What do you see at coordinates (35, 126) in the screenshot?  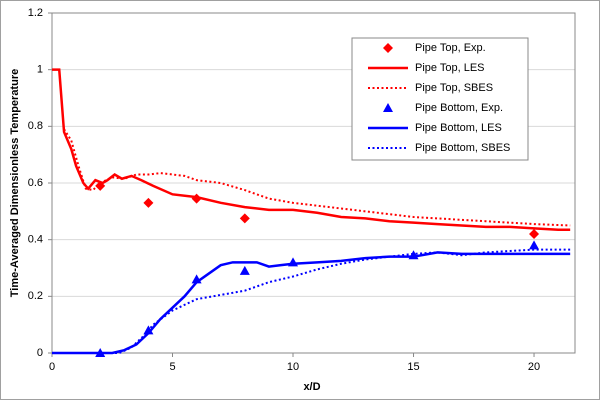 I see `y-tick-label: 0.8` at bounding box center [35, 126].